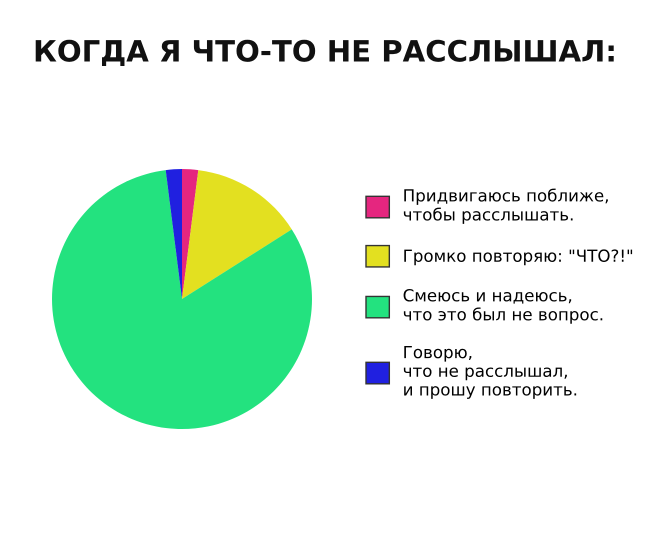 Image resolution: width=650 pixels, height=534 pixels. Describe the element at coordinates (506, 206) in the screenshot. I see `legend-label: Придвигаюсь поближе, чтобы расслышать.` at that location.